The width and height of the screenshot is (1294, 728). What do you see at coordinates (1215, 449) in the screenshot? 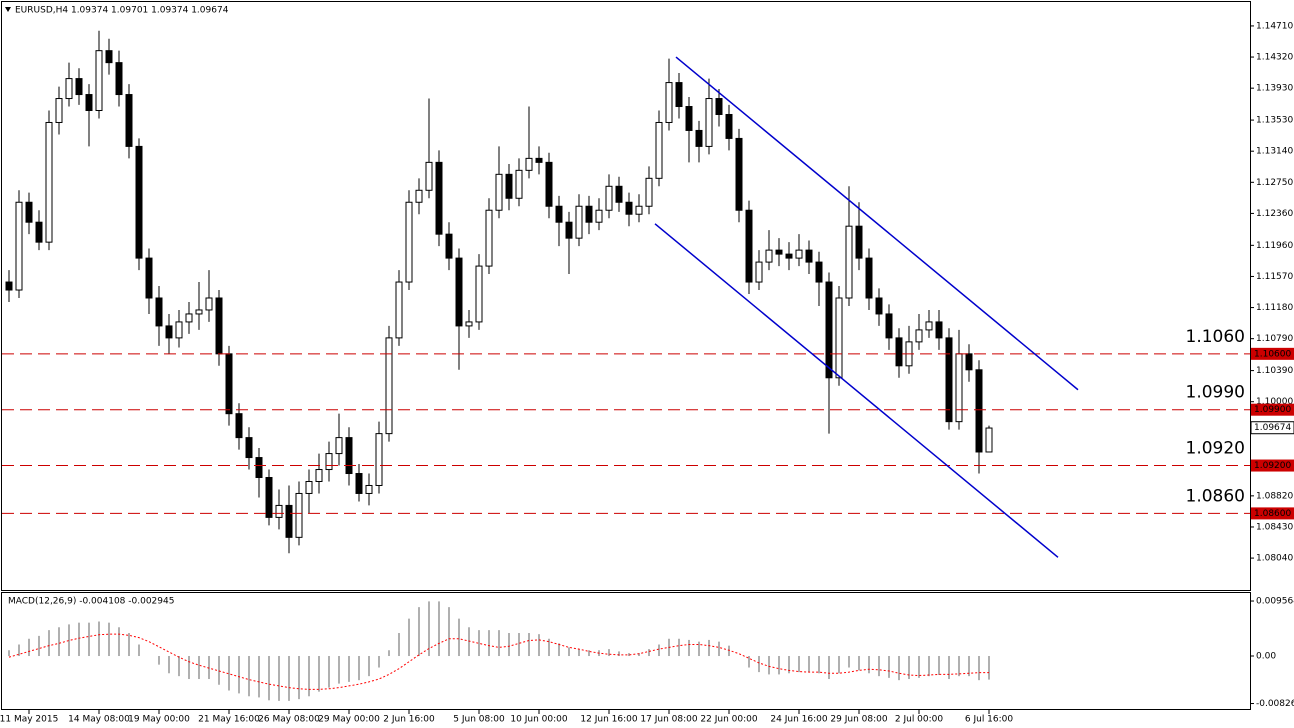
I see `level-label: 1.0920` at bounding box center [1215, 449].